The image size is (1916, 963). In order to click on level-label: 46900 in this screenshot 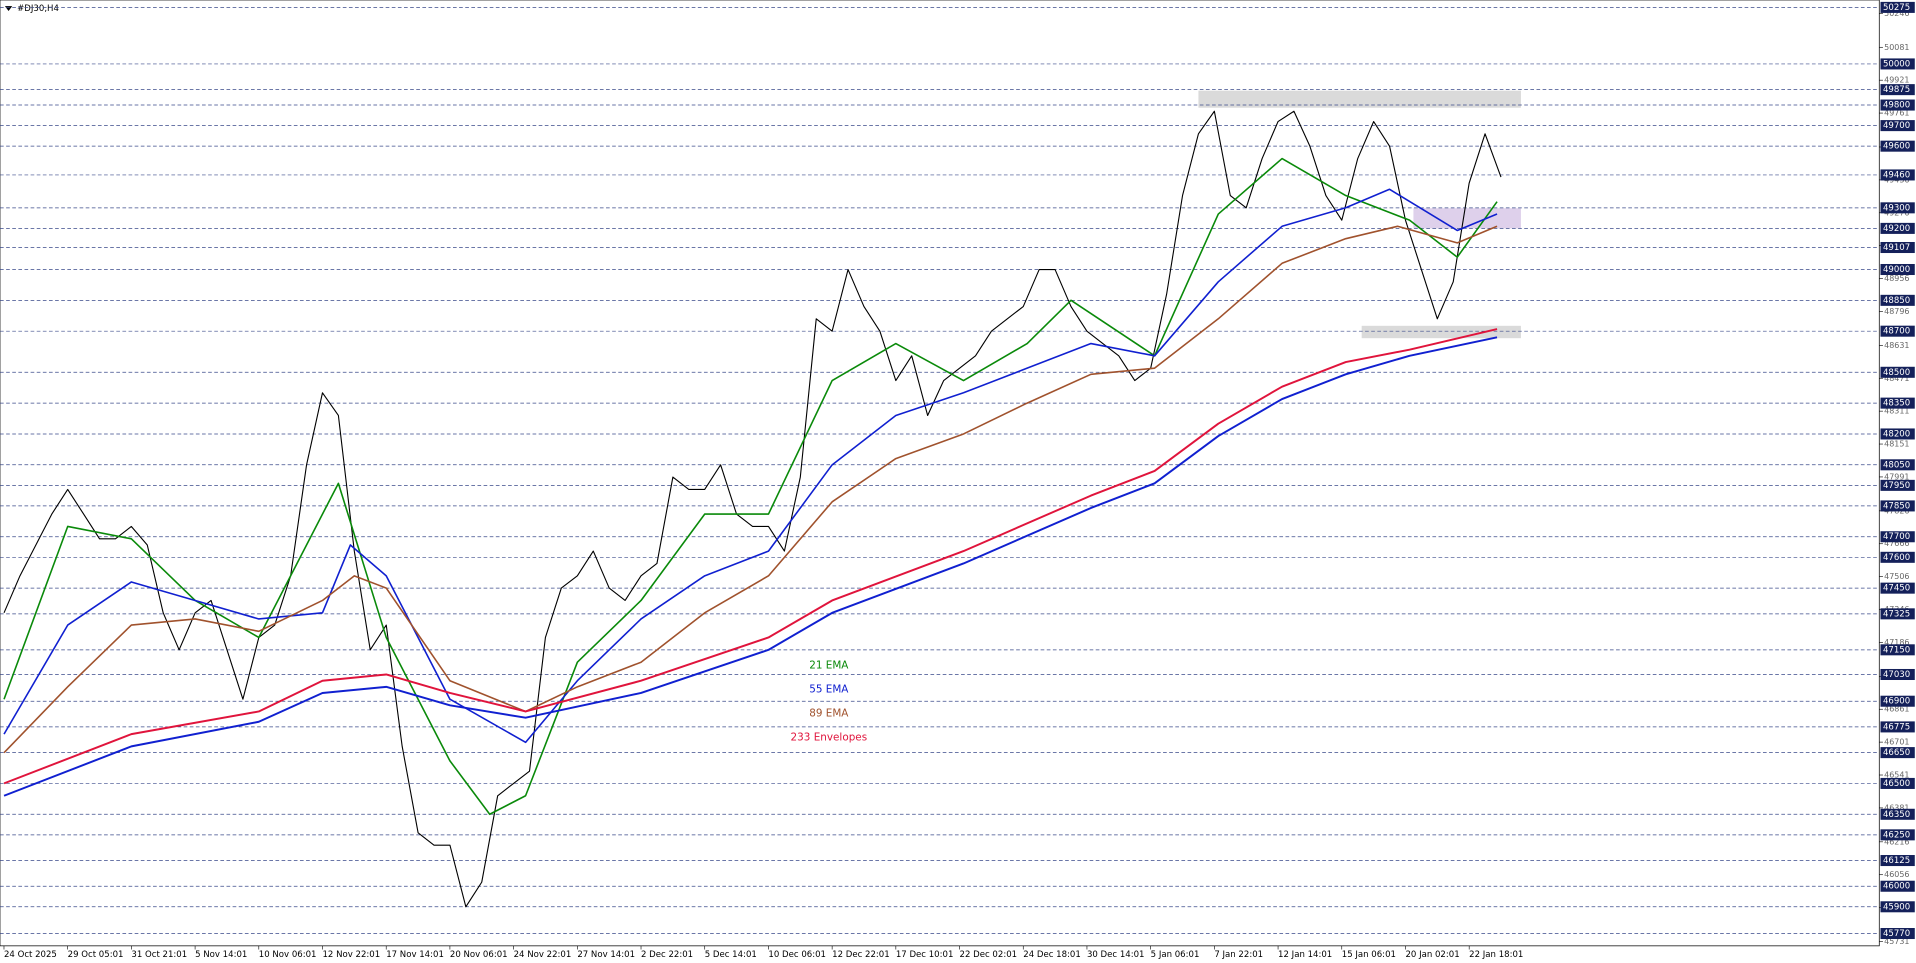, I will do `click(1896, 702)`.